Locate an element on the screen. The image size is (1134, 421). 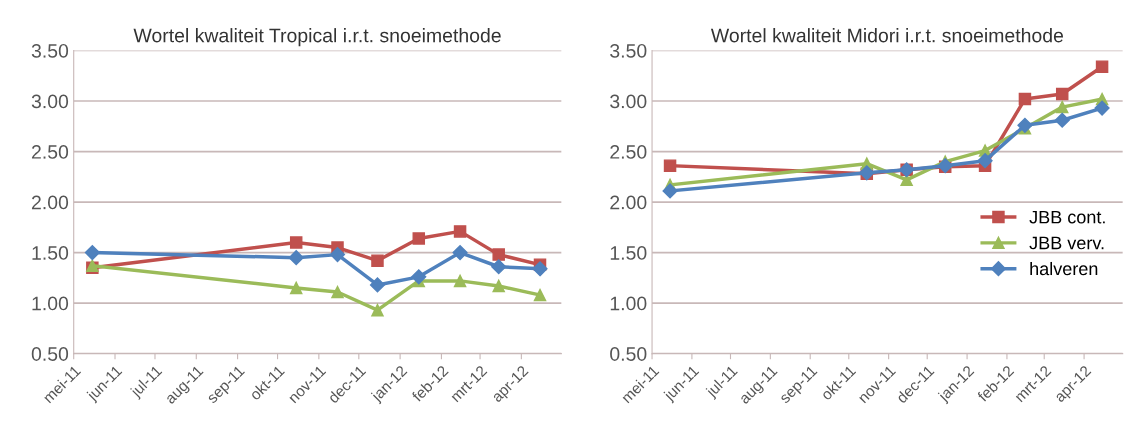
legend-label: JBB verv. is located at coordinates (1066, 243).